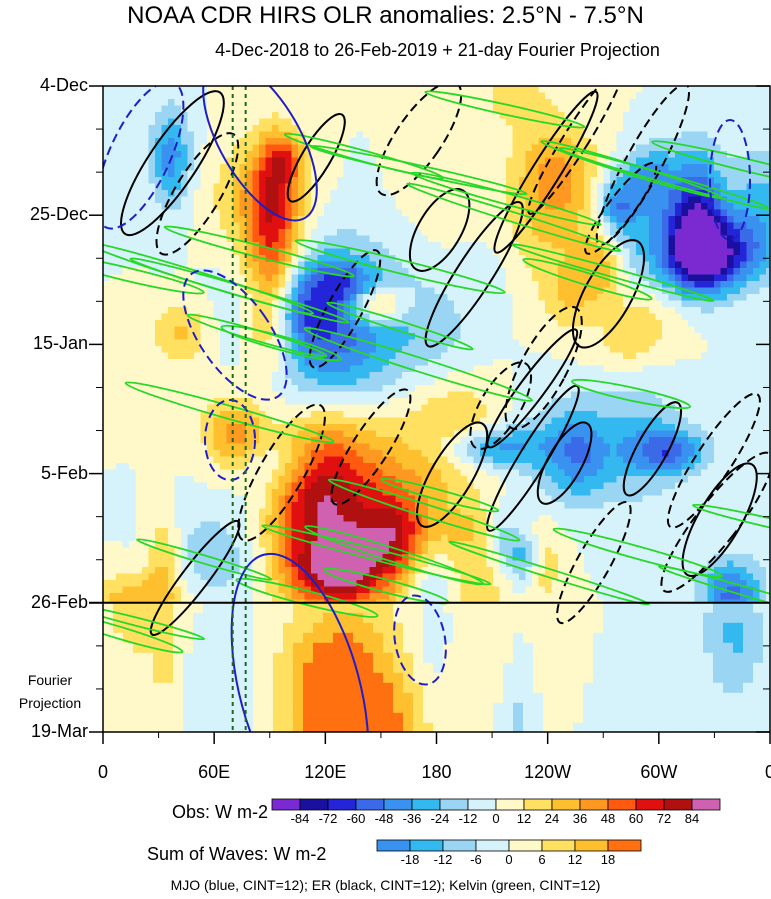 The image size is (771, 899). Describe the element at coordinates (50, 703) in the screenshot. I see `fourier-label-2: Projection` at that location.